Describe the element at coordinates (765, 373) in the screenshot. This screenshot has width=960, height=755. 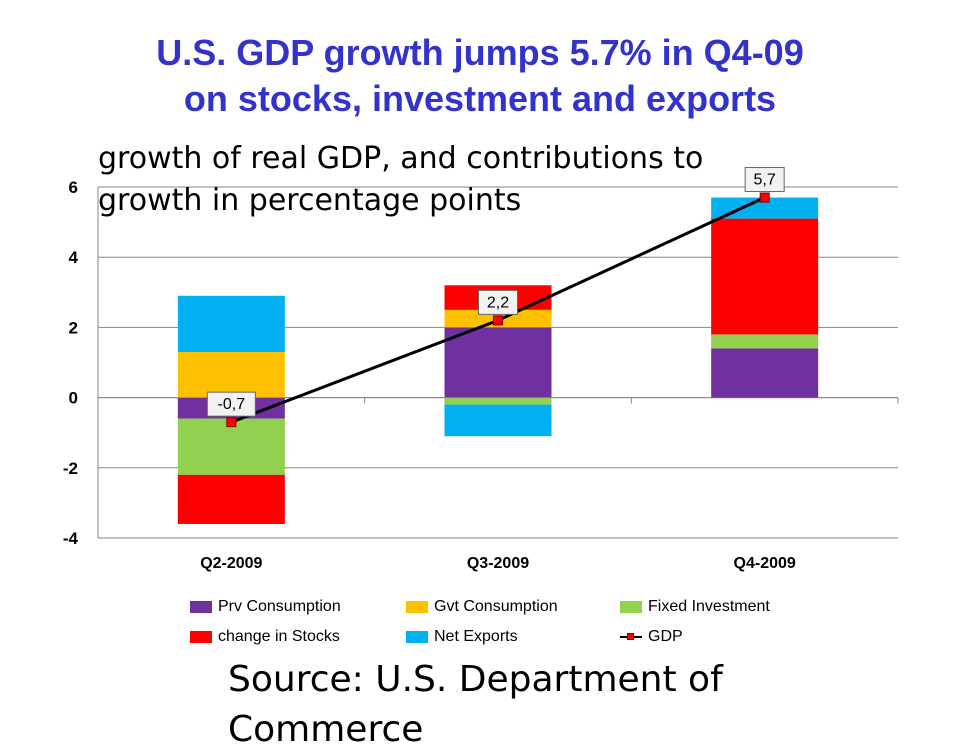
I see `bar-prv-consumption-Q4-2009` at that location.